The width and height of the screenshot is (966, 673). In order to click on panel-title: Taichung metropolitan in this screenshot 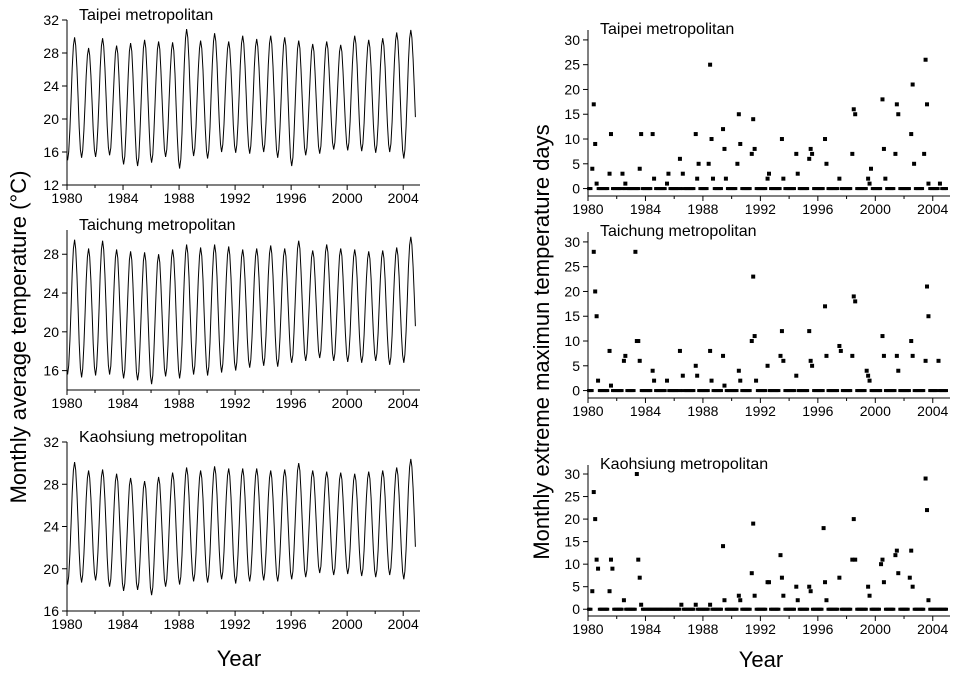, I will do `click(157, 225)`.